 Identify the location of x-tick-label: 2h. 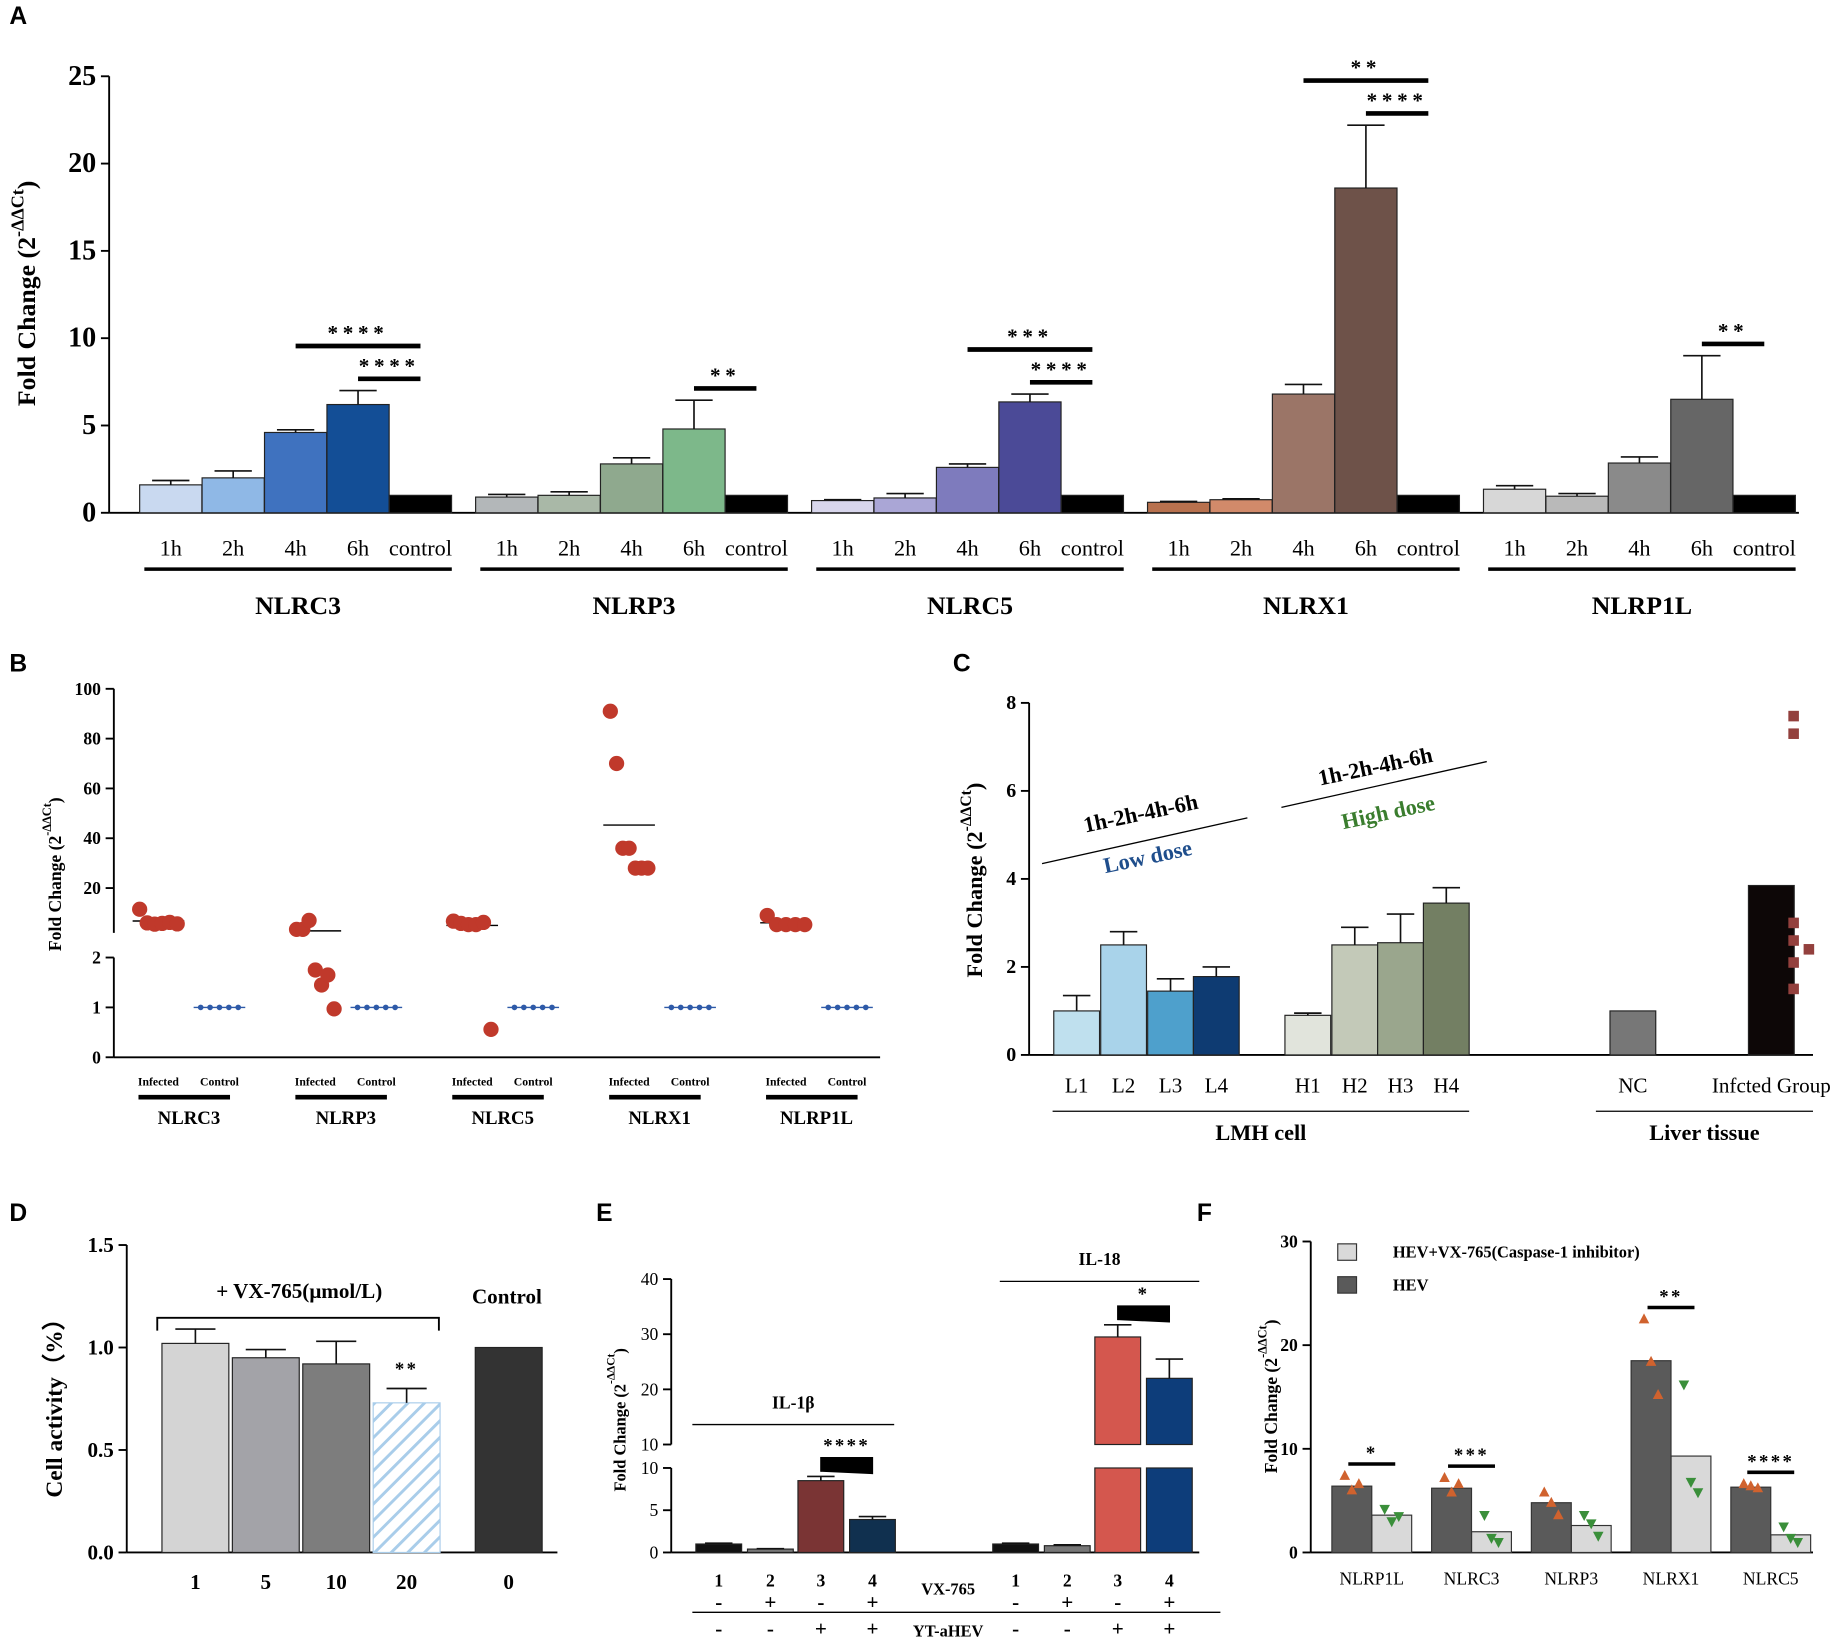
(1241, 547).